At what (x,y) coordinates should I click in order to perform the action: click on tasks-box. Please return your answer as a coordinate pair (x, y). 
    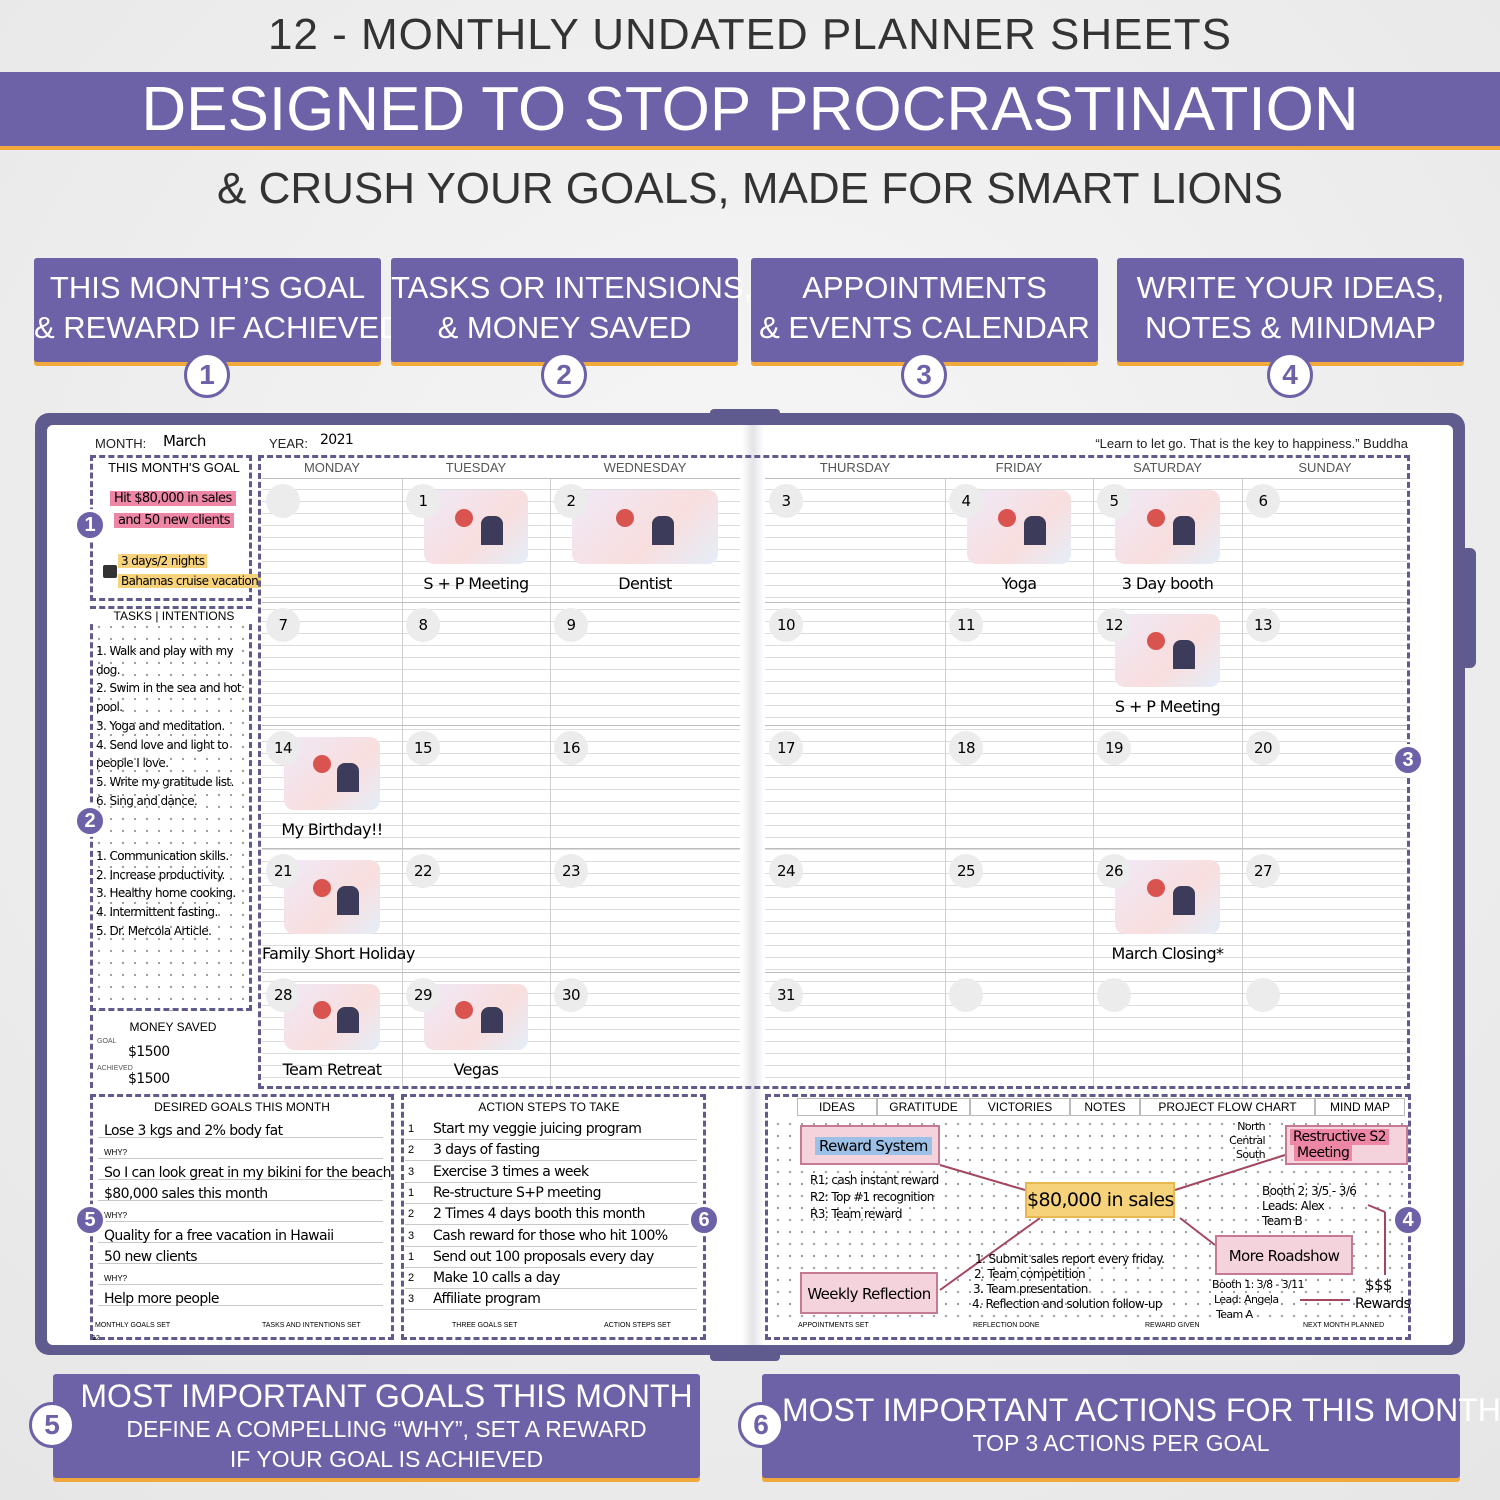
    Looking at the image, I should click on (171, 808).